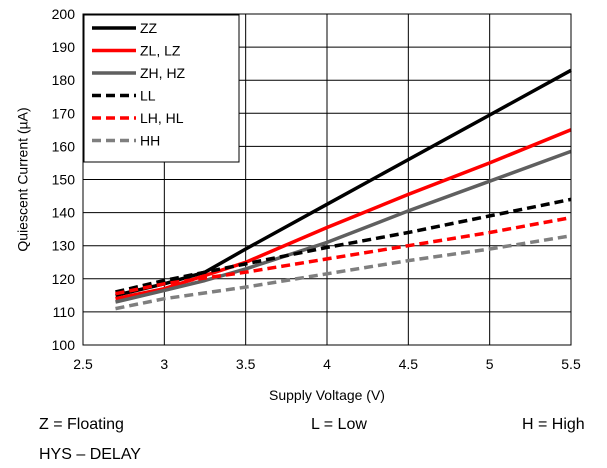 This screenshot has width=607, height=468. I want to click on y-tick-label: 100, so click(64, 345).